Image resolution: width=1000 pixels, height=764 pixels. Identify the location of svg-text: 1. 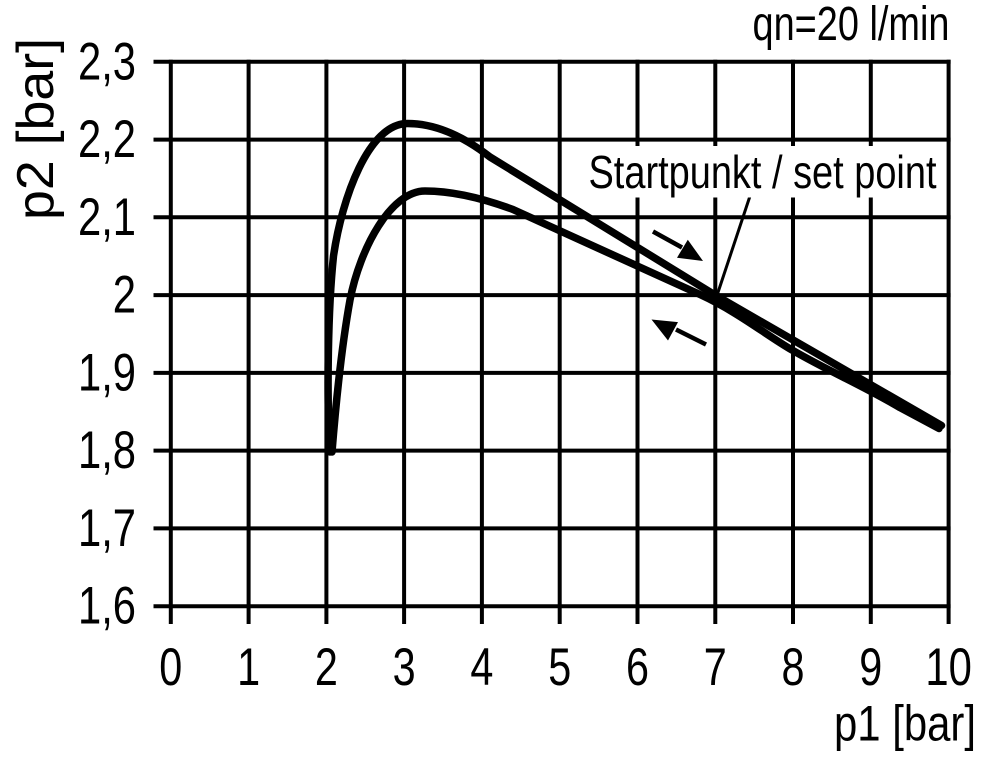
(248, 667).